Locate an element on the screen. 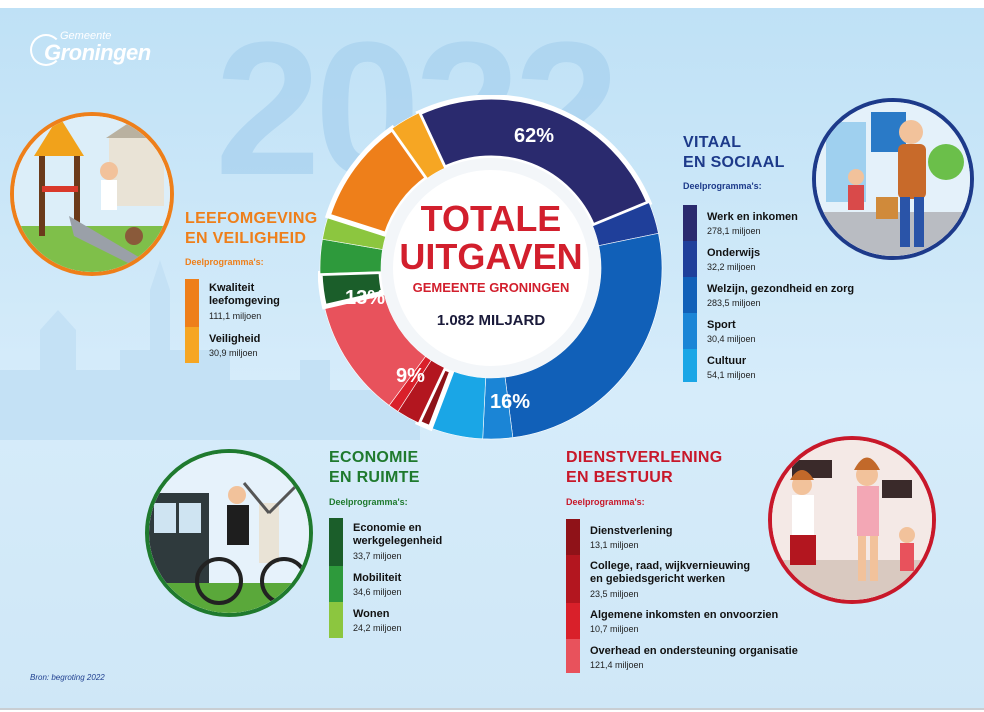 This screenshot has height=712, width=984. section-title-leefomgeving: LEEFOMGEVING EN VEILIGHEID is located at coordinates (251, 229).